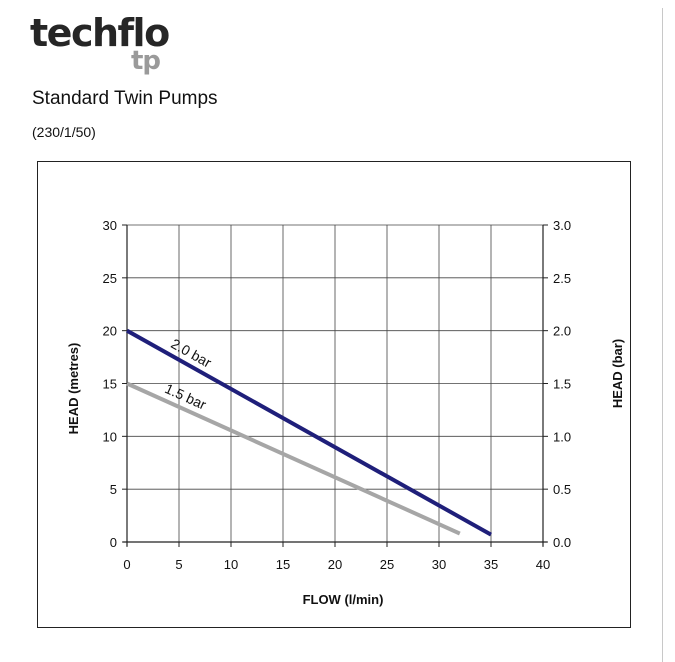 Image resolution: width=675 pixels, height=662 pixels. I want to click on x-tick-label: 0, so click(126, 564).